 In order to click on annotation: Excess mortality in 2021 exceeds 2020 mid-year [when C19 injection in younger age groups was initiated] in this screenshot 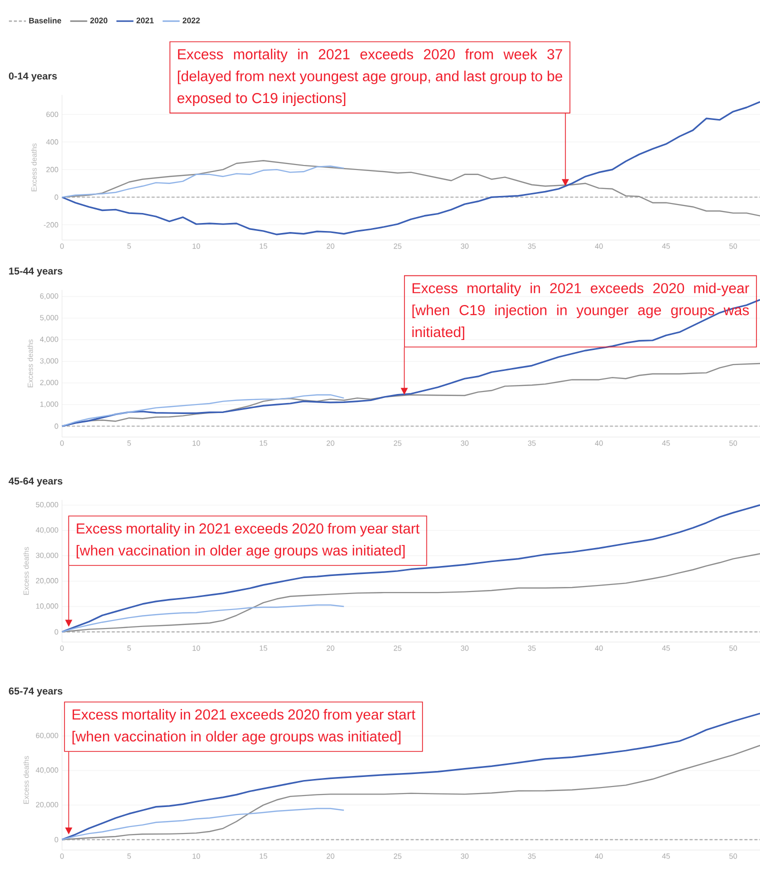, I will do `click(581, 311)`.